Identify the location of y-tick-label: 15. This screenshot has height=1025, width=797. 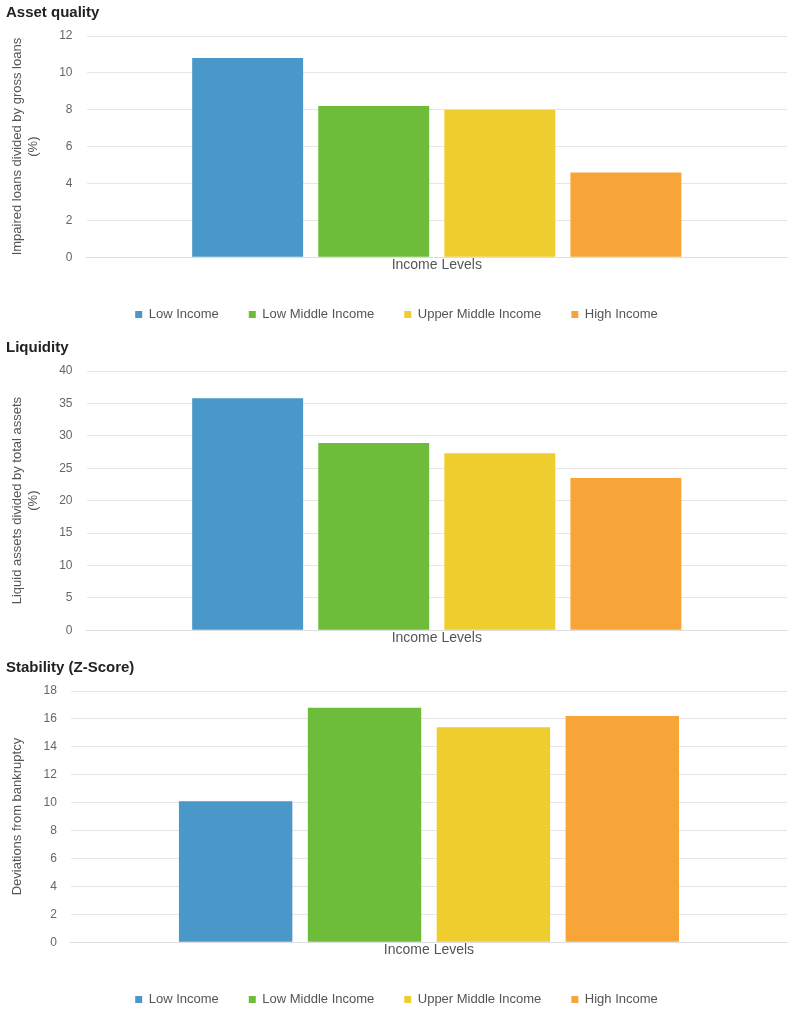
(66, 532).